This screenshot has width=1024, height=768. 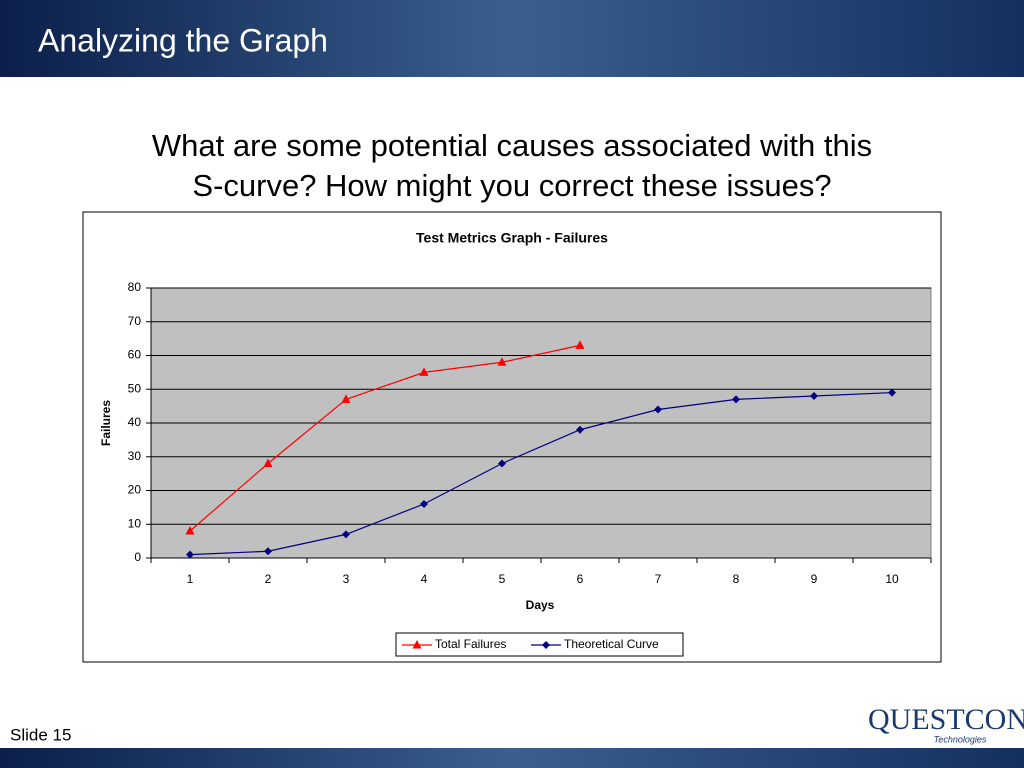 What do you see at coordinates (190, 579) in the screenshot?
I see `x-tick-label: 1` at bounding box center [190, 579].